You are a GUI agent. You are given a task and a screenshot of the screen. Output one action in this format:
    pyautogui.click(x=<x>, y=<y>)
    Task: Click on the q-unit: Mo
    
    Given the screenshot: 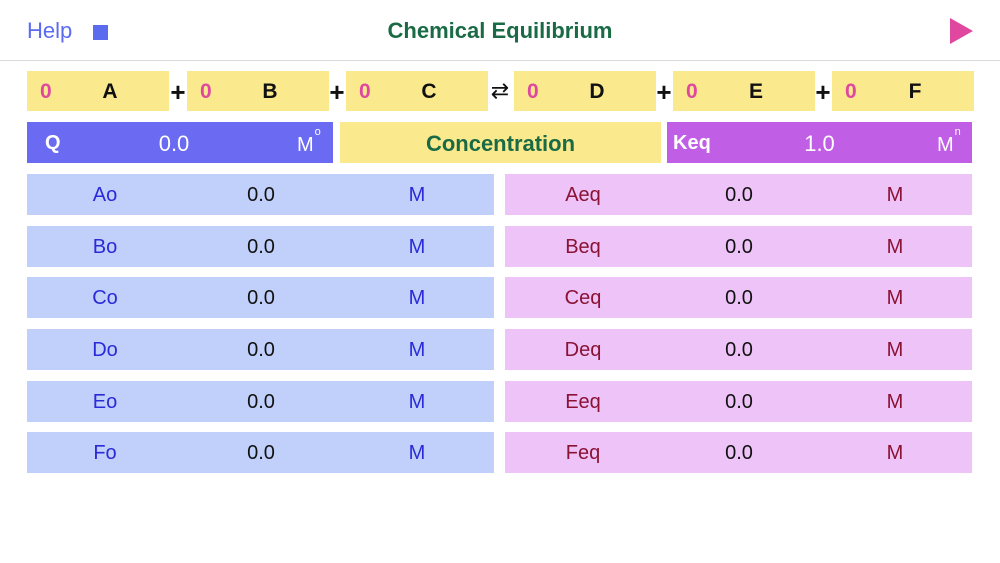 What is the action you would take?
    pyautogui.click(x=309, y=141)
    